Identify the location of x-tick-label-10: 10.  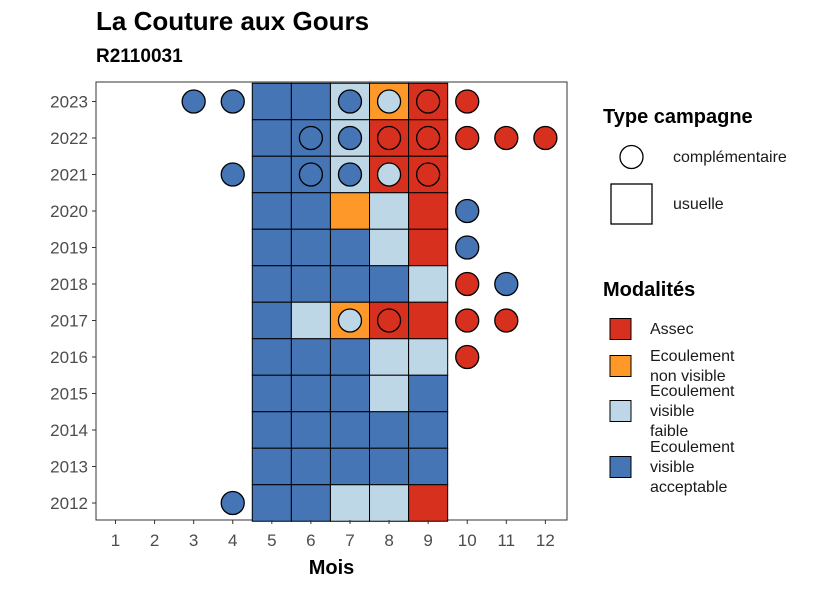
(467, 540).